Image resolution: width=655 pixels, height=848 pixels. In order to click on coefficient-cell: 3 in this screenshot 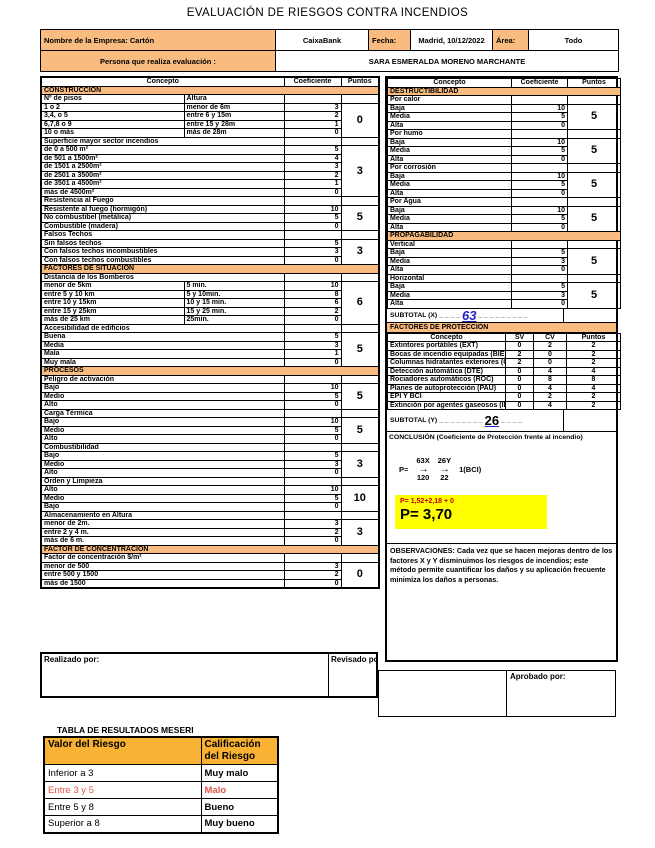, I will do `click(539, 295)`.